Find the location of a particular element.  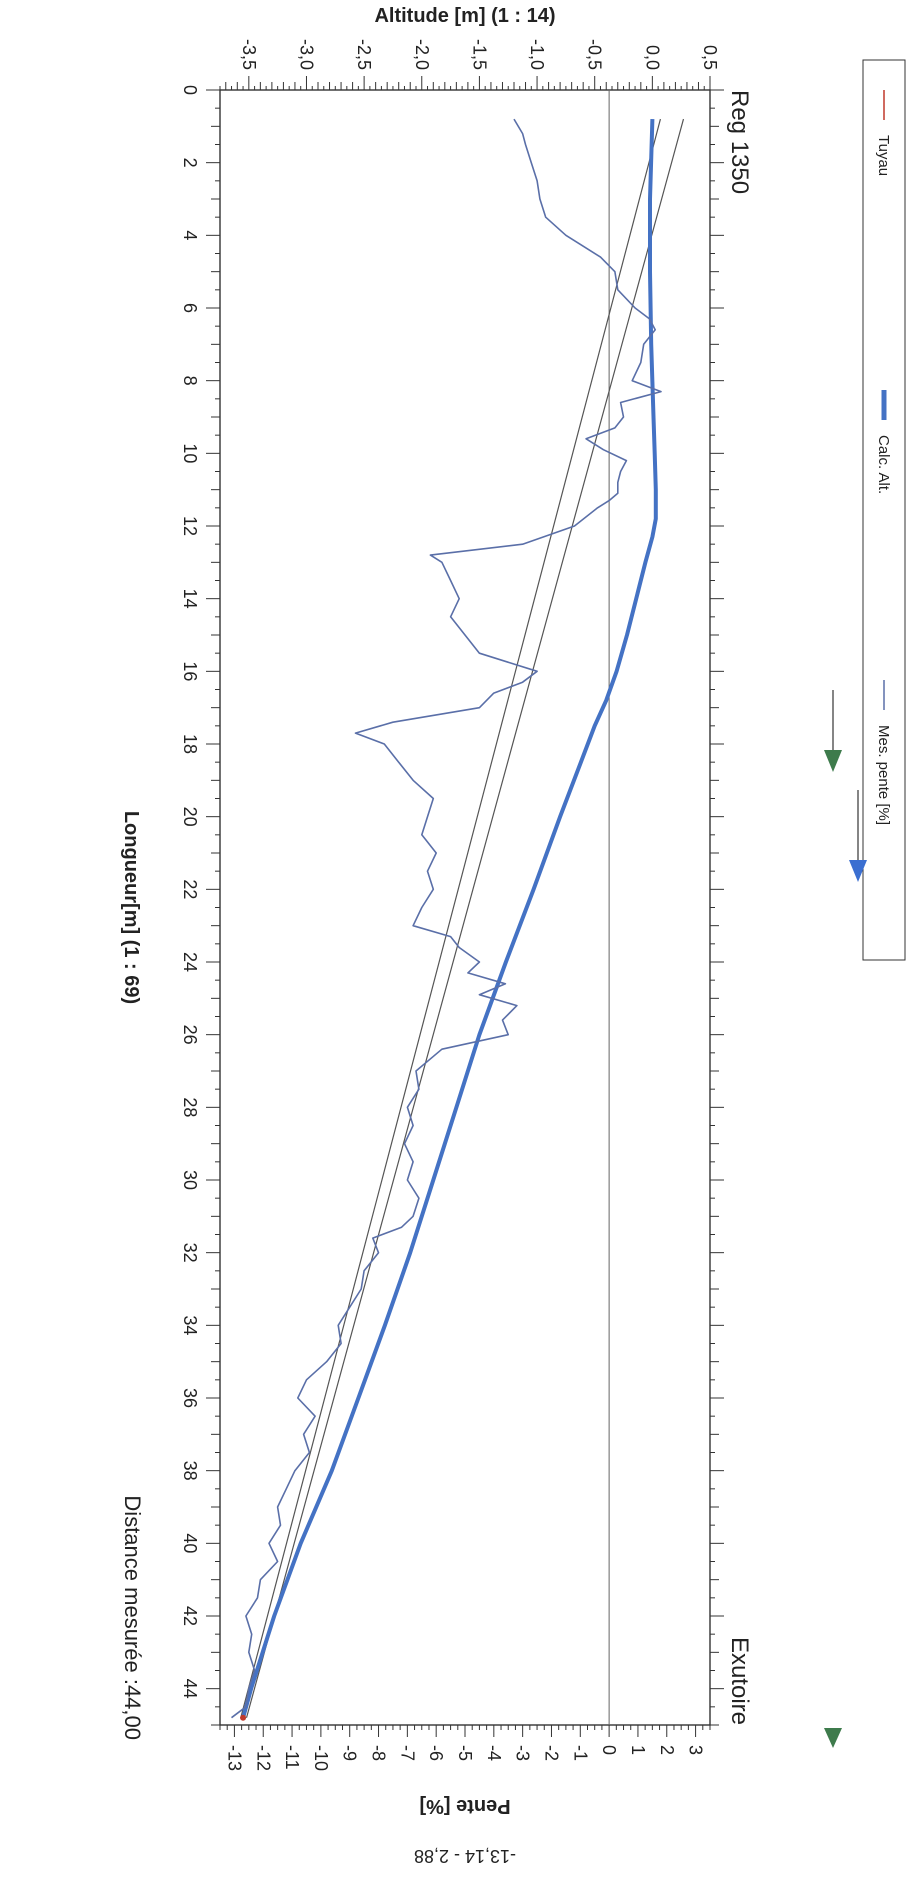

y-left-tick-label: -3,0 is located at coordinates (306, 54).